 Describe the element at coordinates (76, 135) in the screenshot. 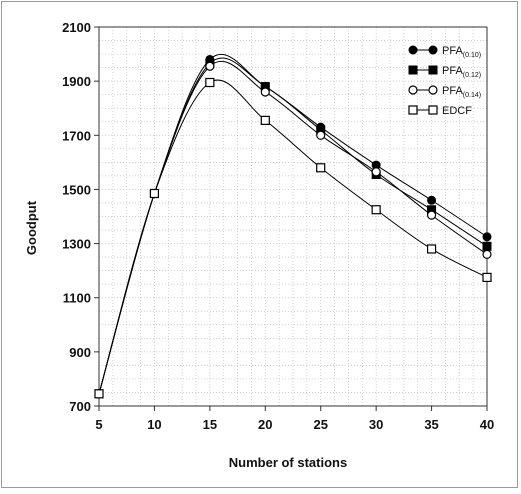

I see `y-tick-label: 1700` at that location.